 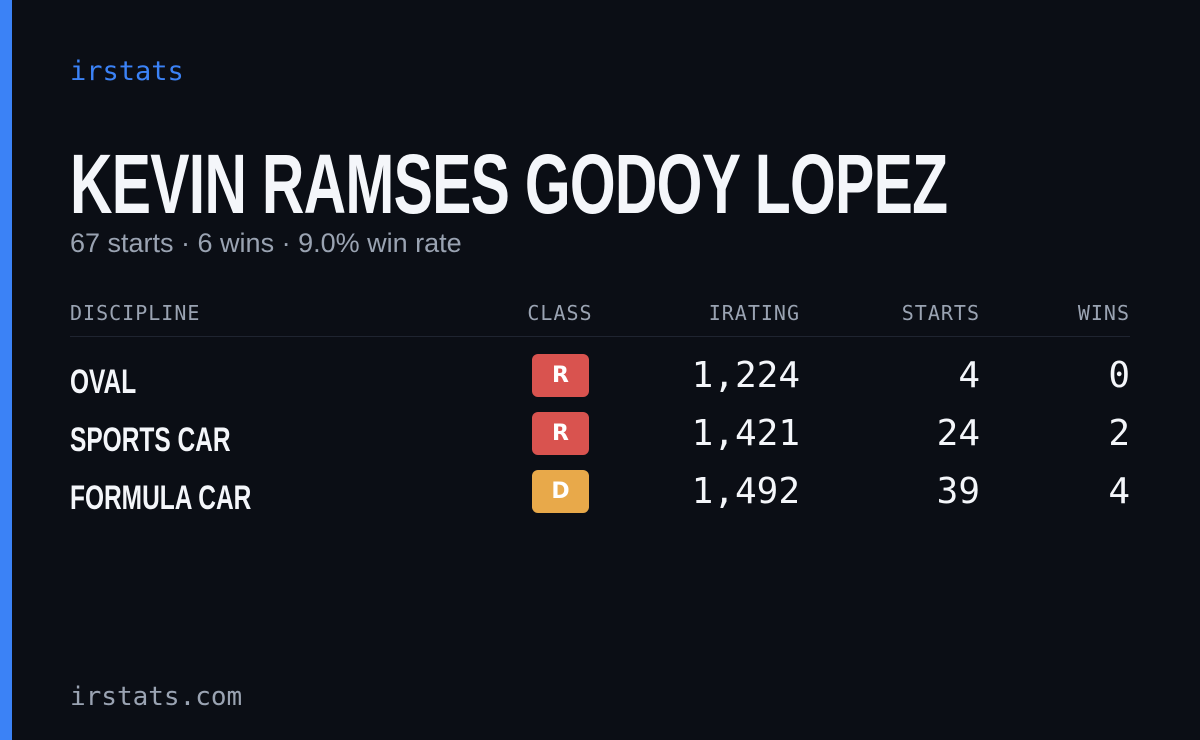 I want to click on column-header: STARTS, so click(x=940, y=313).